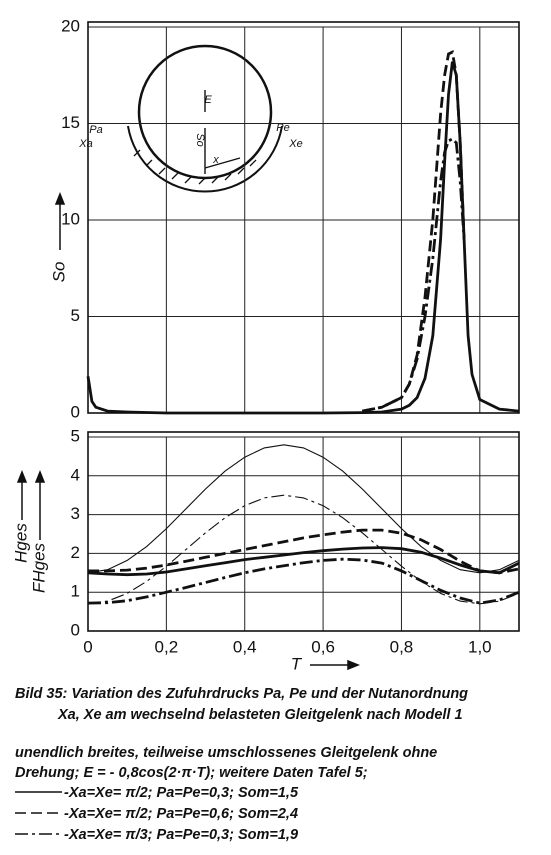  What do you see at coordinates (75, 474) in the screenshot?
I see `y-tick-label: 4` at bounding box center [75, 474].